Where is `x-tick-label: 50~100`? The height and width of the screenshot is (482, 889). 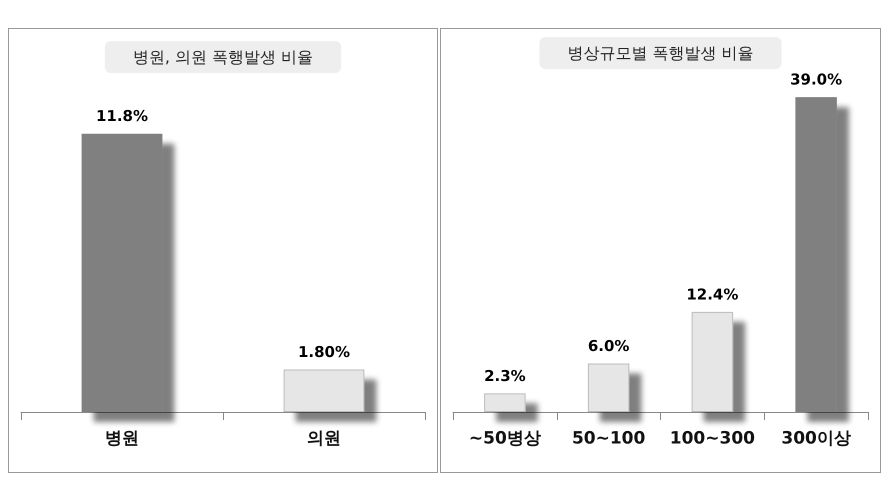 x-tick-label: 50~100 is located at coordinates (609, 438).